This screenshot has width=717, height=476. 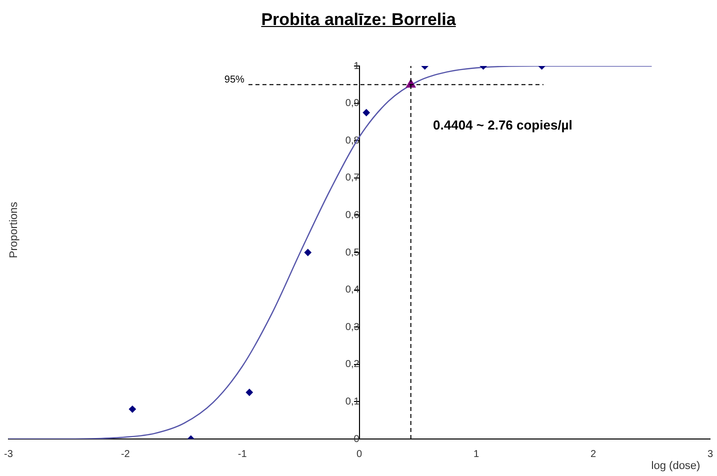 What do you see at coordinates (358, 20) in the screenshot?
I see `chart-title: Probita analīze: Borrelia` at bounding box center [358, 20].